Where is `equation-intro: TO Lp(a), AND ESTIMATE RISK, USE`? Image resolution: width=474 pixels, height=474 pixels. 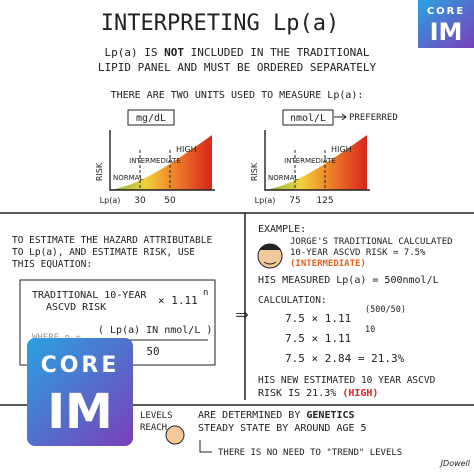
equation-intro: TO Lp(a), AND ESTIMATE RISK, USE is located at coordinates (103, 252).